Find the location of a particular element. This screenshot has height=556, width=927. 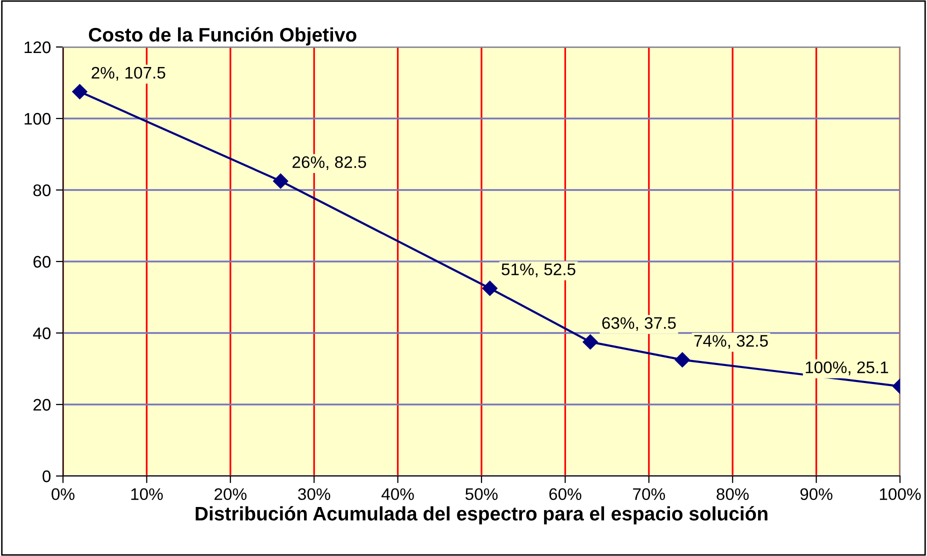

x-tick-label: 80% is located at coordinates (732, 494).